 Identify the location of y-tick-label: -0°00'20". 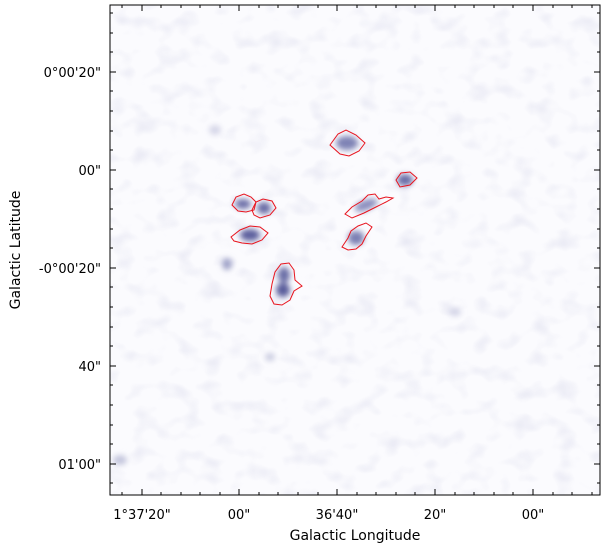
(70, 269).